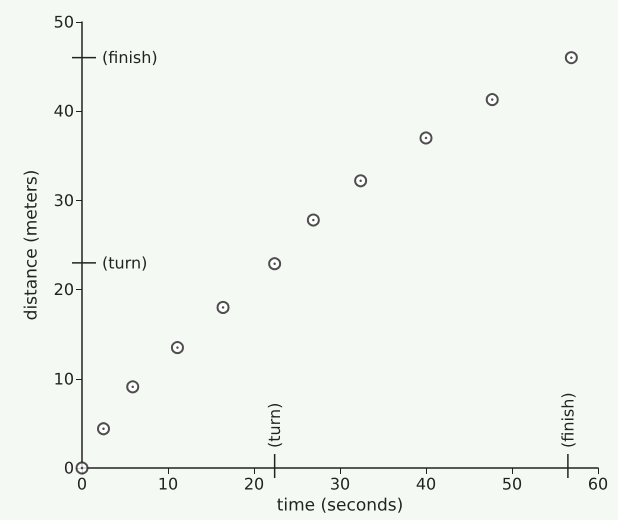  Describe the element at coordinates (64, 111) in the screenshot. I see `y-tick-label: 40` at that location.